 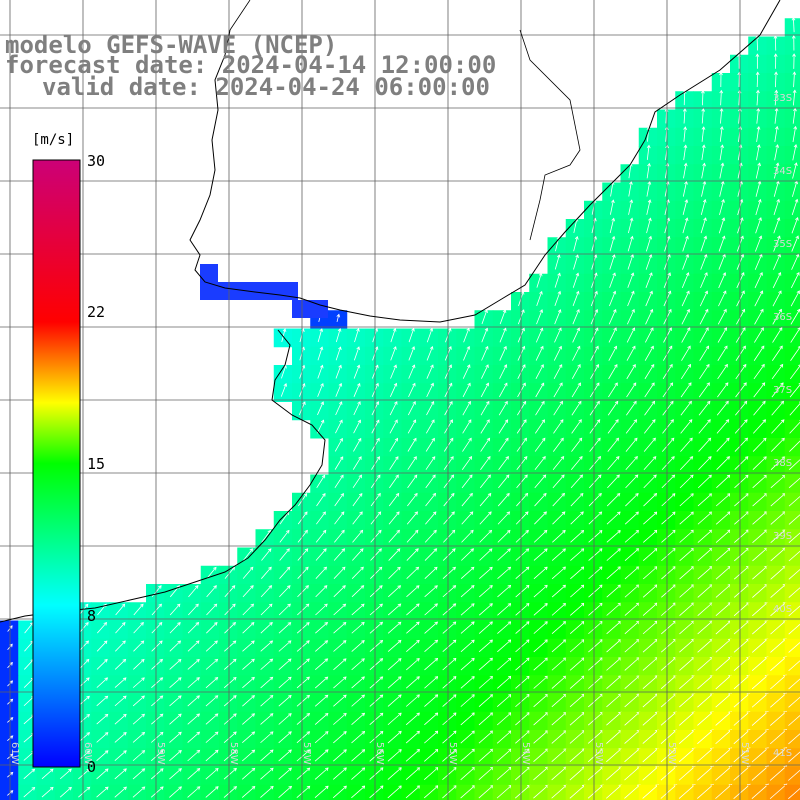 I want to click on lon-label: 56W, so click(x=379, y=753).